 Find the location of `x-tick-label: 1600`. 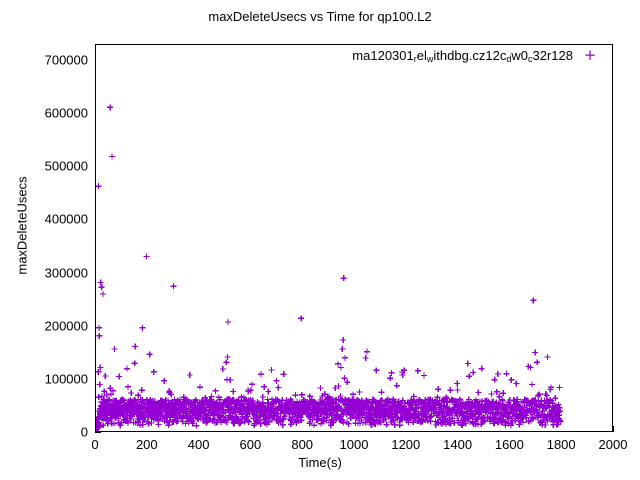

x-tick-label: 1600 is located at coordinates (509, 444).